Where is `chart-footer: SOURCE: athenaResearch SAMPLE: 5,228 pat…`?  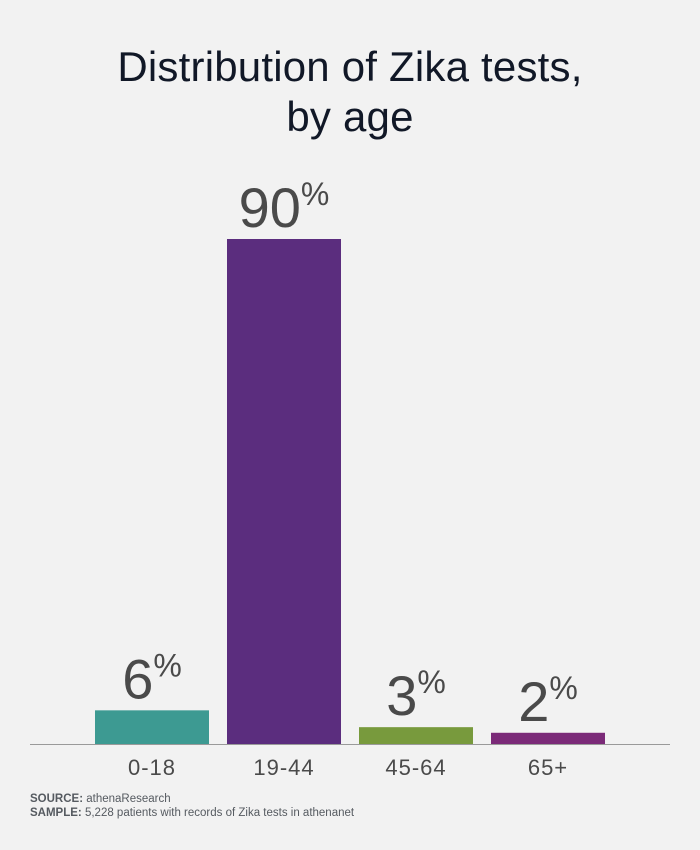
chart-footer: SOURCE: athenaResearch SAMPLE: 5,228 pat… is located at coordinates (192, 806).